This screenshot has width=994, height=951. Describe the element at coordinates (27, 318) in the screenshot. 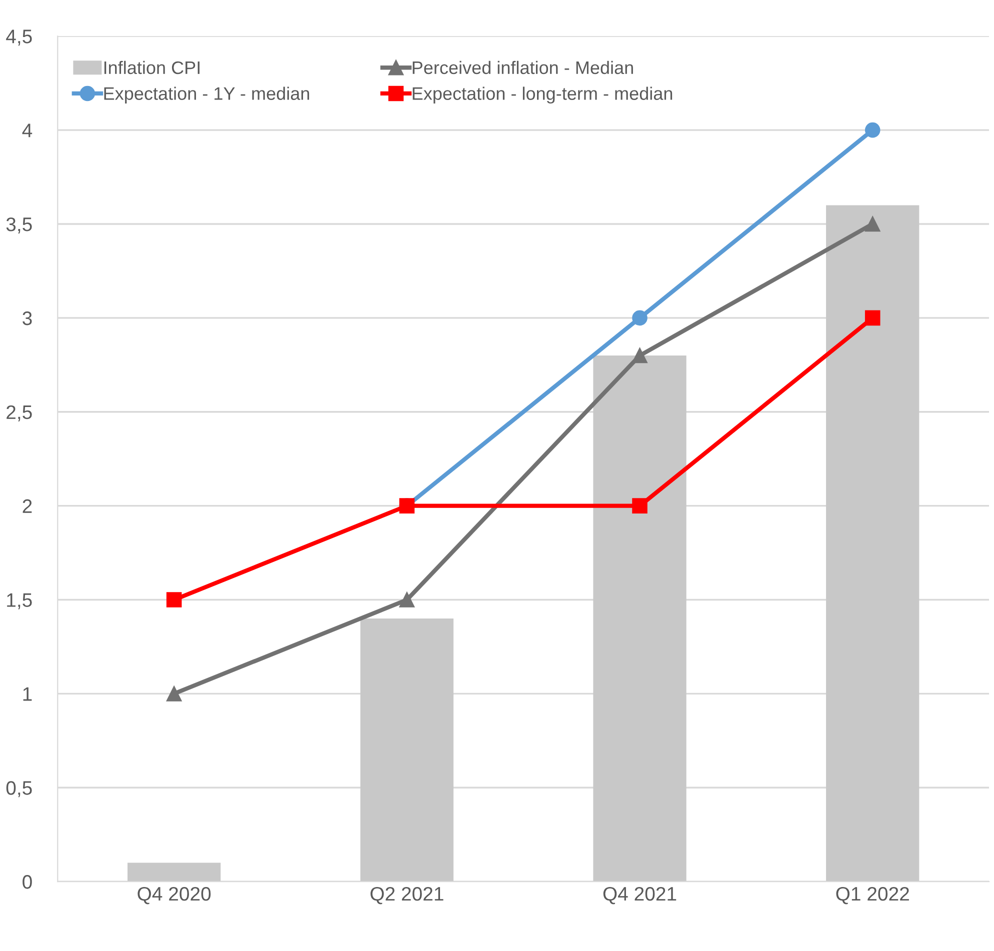

I see `y-tick-label: 3` at that location.